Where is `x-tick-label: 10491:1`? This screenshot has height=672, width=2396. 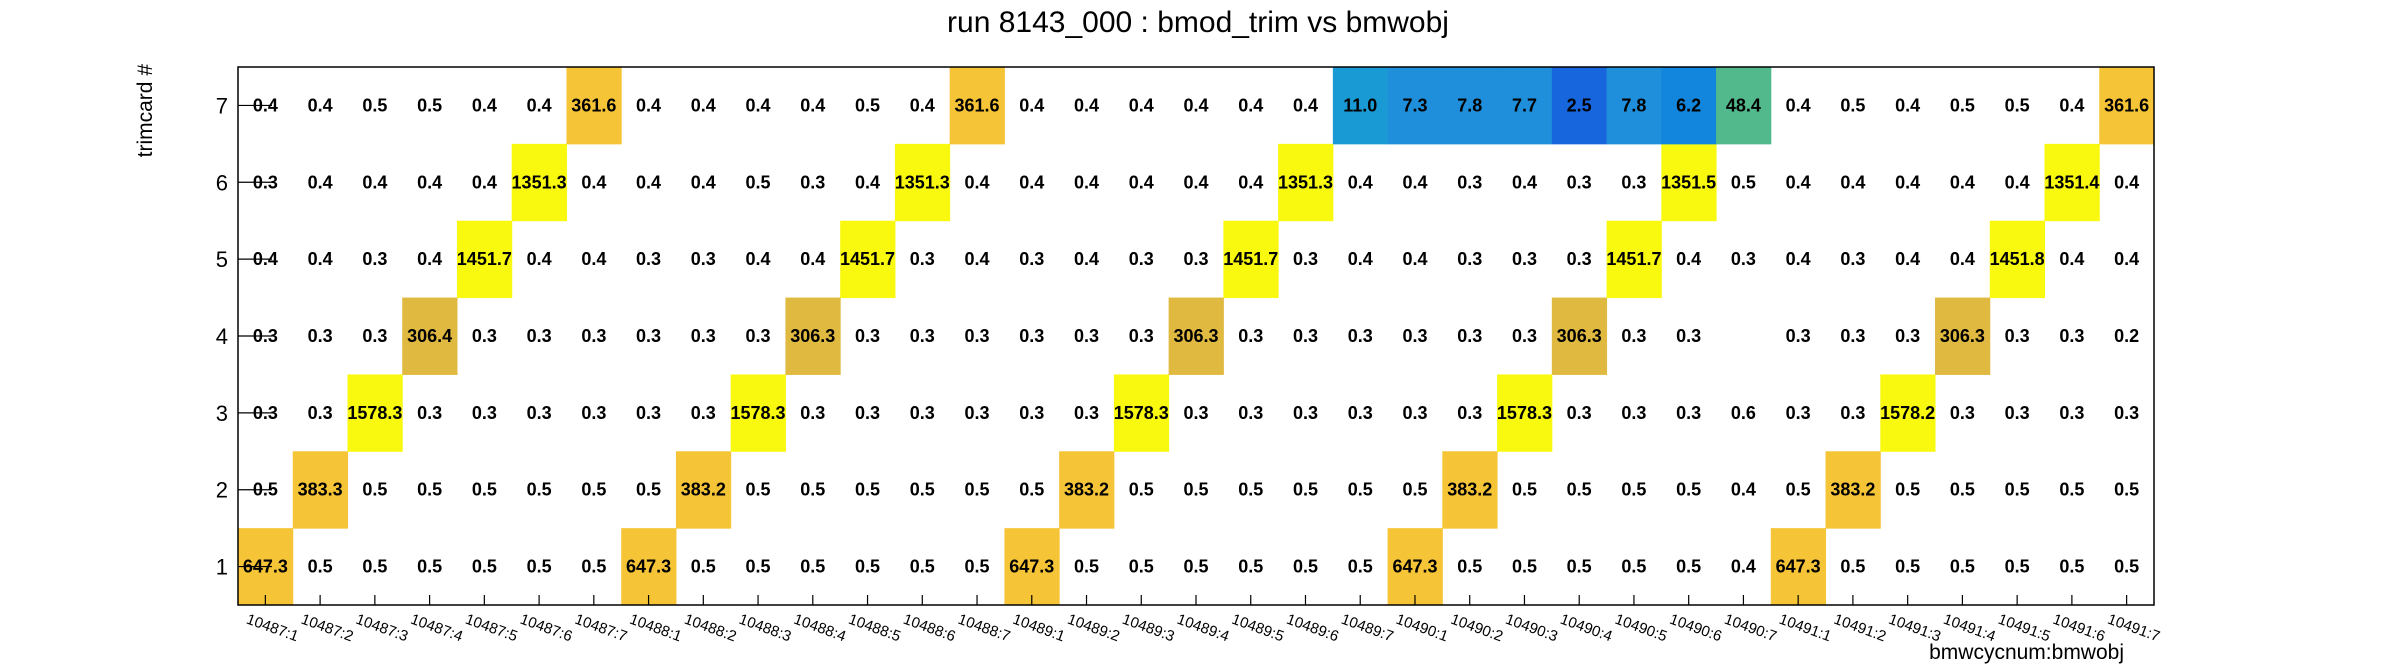
x-tick-label: 10491:1 is located at coordinates (1805, 628).